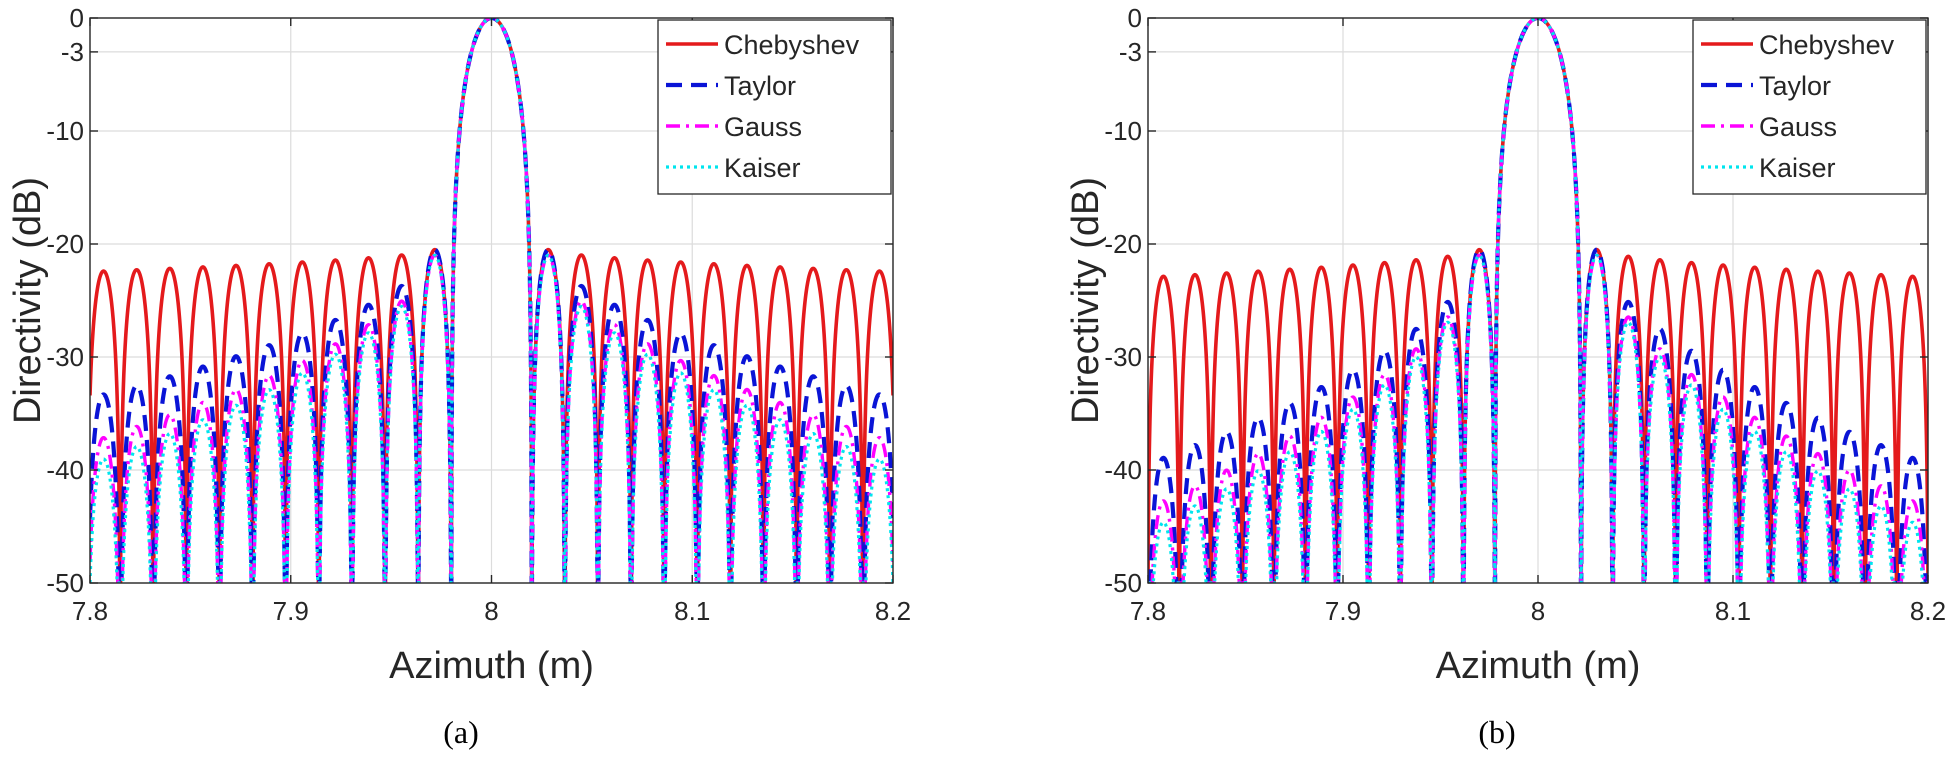  What do you see at coordinates (1496, 732) in the screenshot?
I see `panel-label: (b)` at bounding box center [1496, 732].